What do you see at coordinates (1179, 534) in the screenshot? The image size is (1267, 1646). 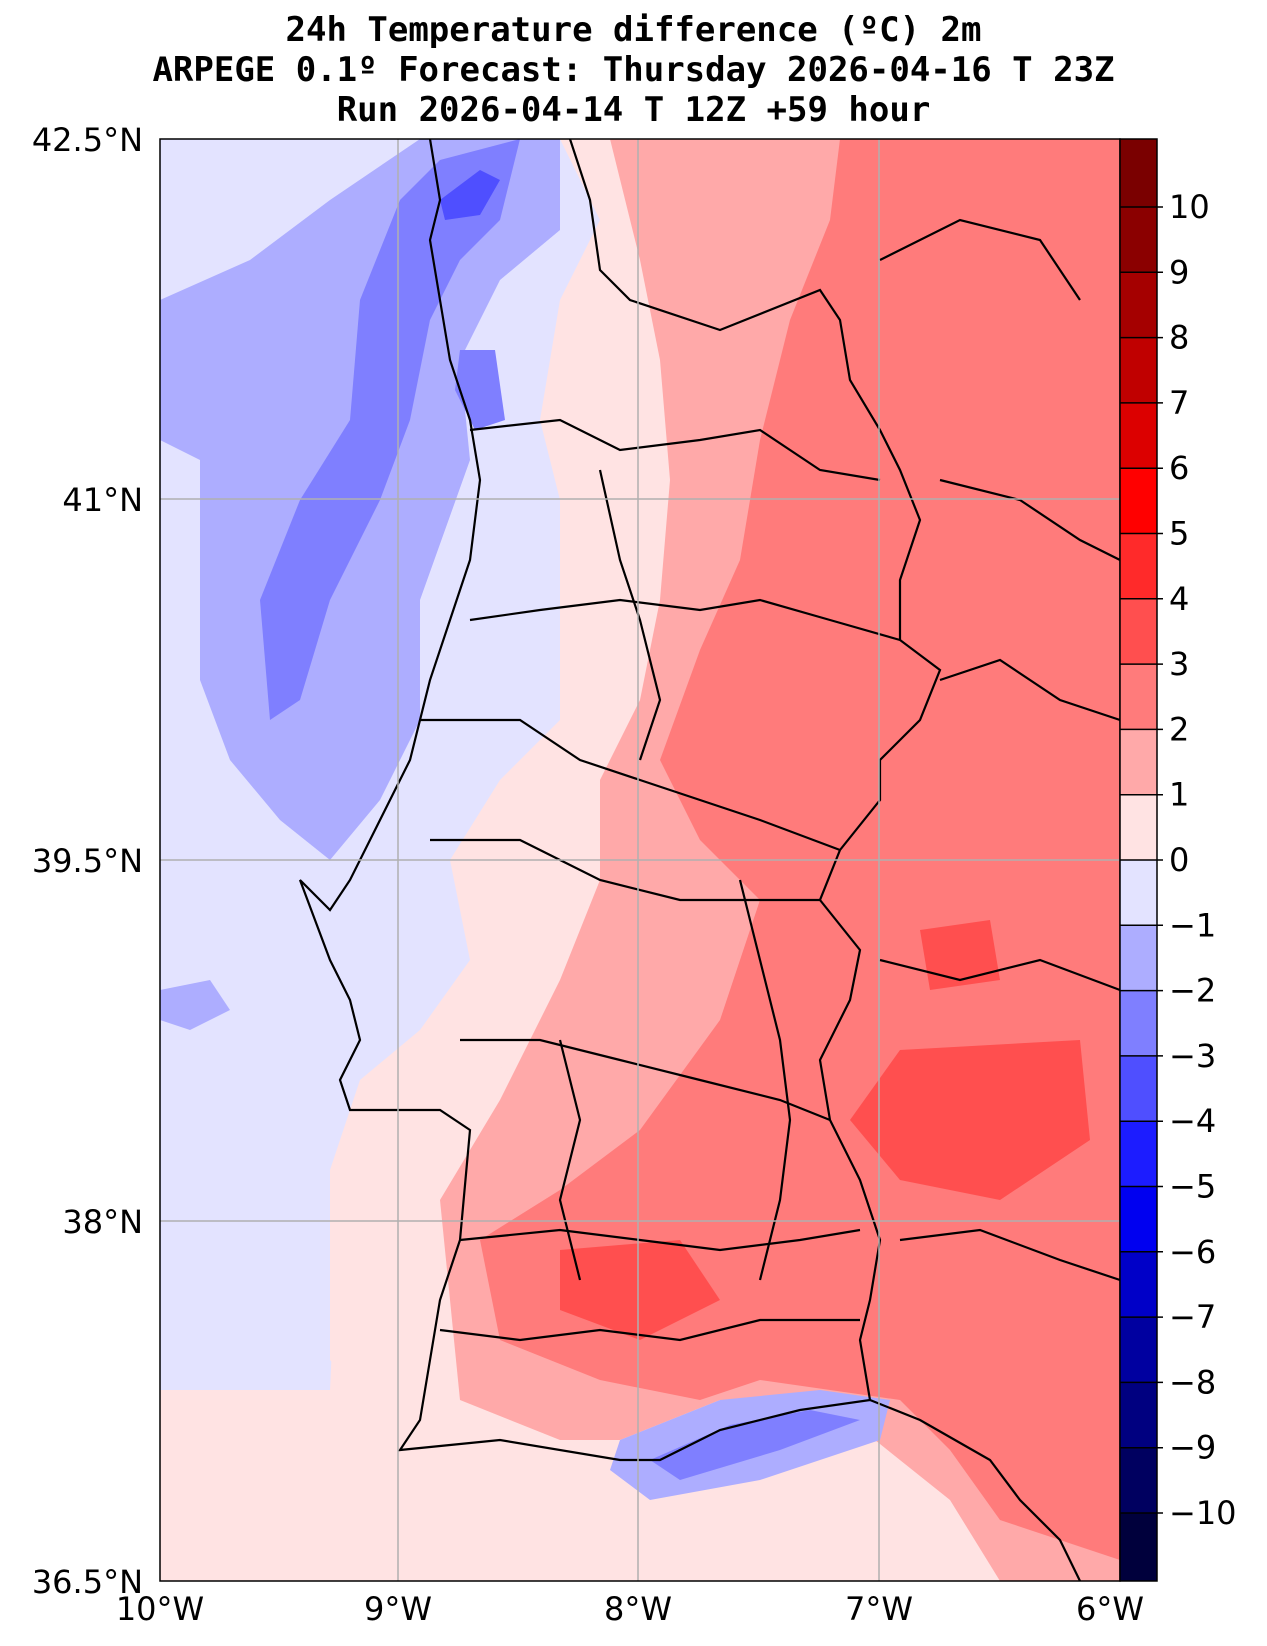 I see `colorbar-label: 5` at bounding box center [1179, 534].